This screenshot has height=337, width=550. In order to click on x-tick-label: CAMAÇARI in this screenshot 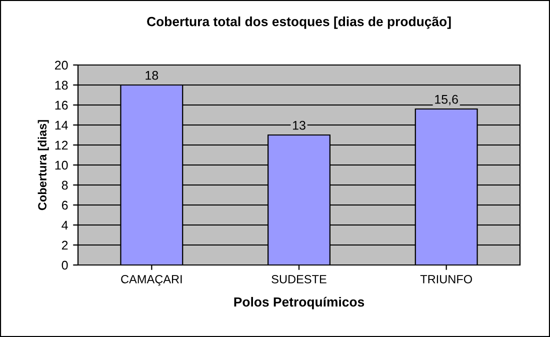, I will do `click(151, 280)`.